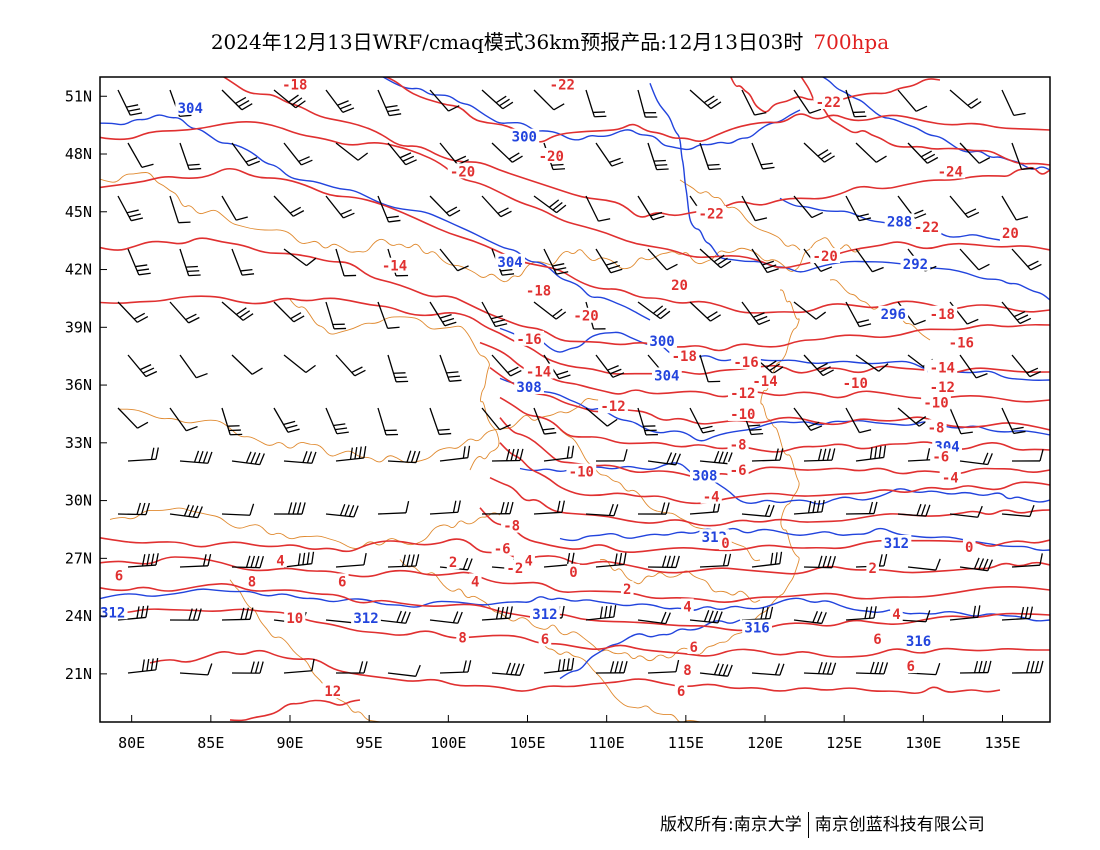 The height and width of the screenshot is (850, 1100). What do you see at coordinates (78, 558) in the screenshot?
I see `lat-tick-label: 27N` at bounding box center [78, 558].